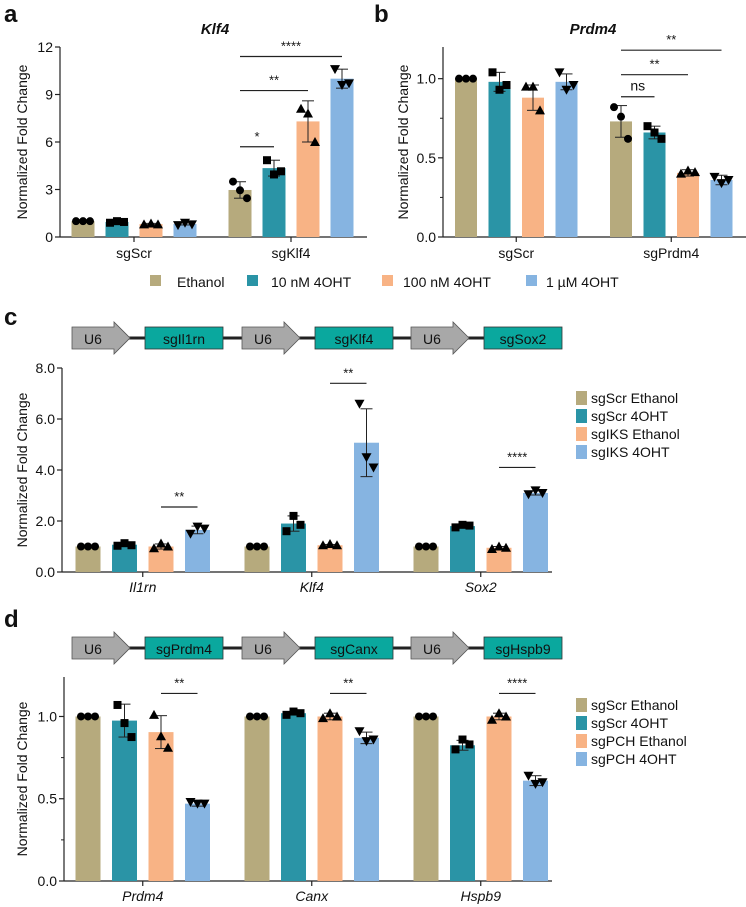 The height and width of the screenshot is (907, 746). Describe the element at coordinates (381, 14) in the screenshot. I see `panel-label-b: b` at that location.